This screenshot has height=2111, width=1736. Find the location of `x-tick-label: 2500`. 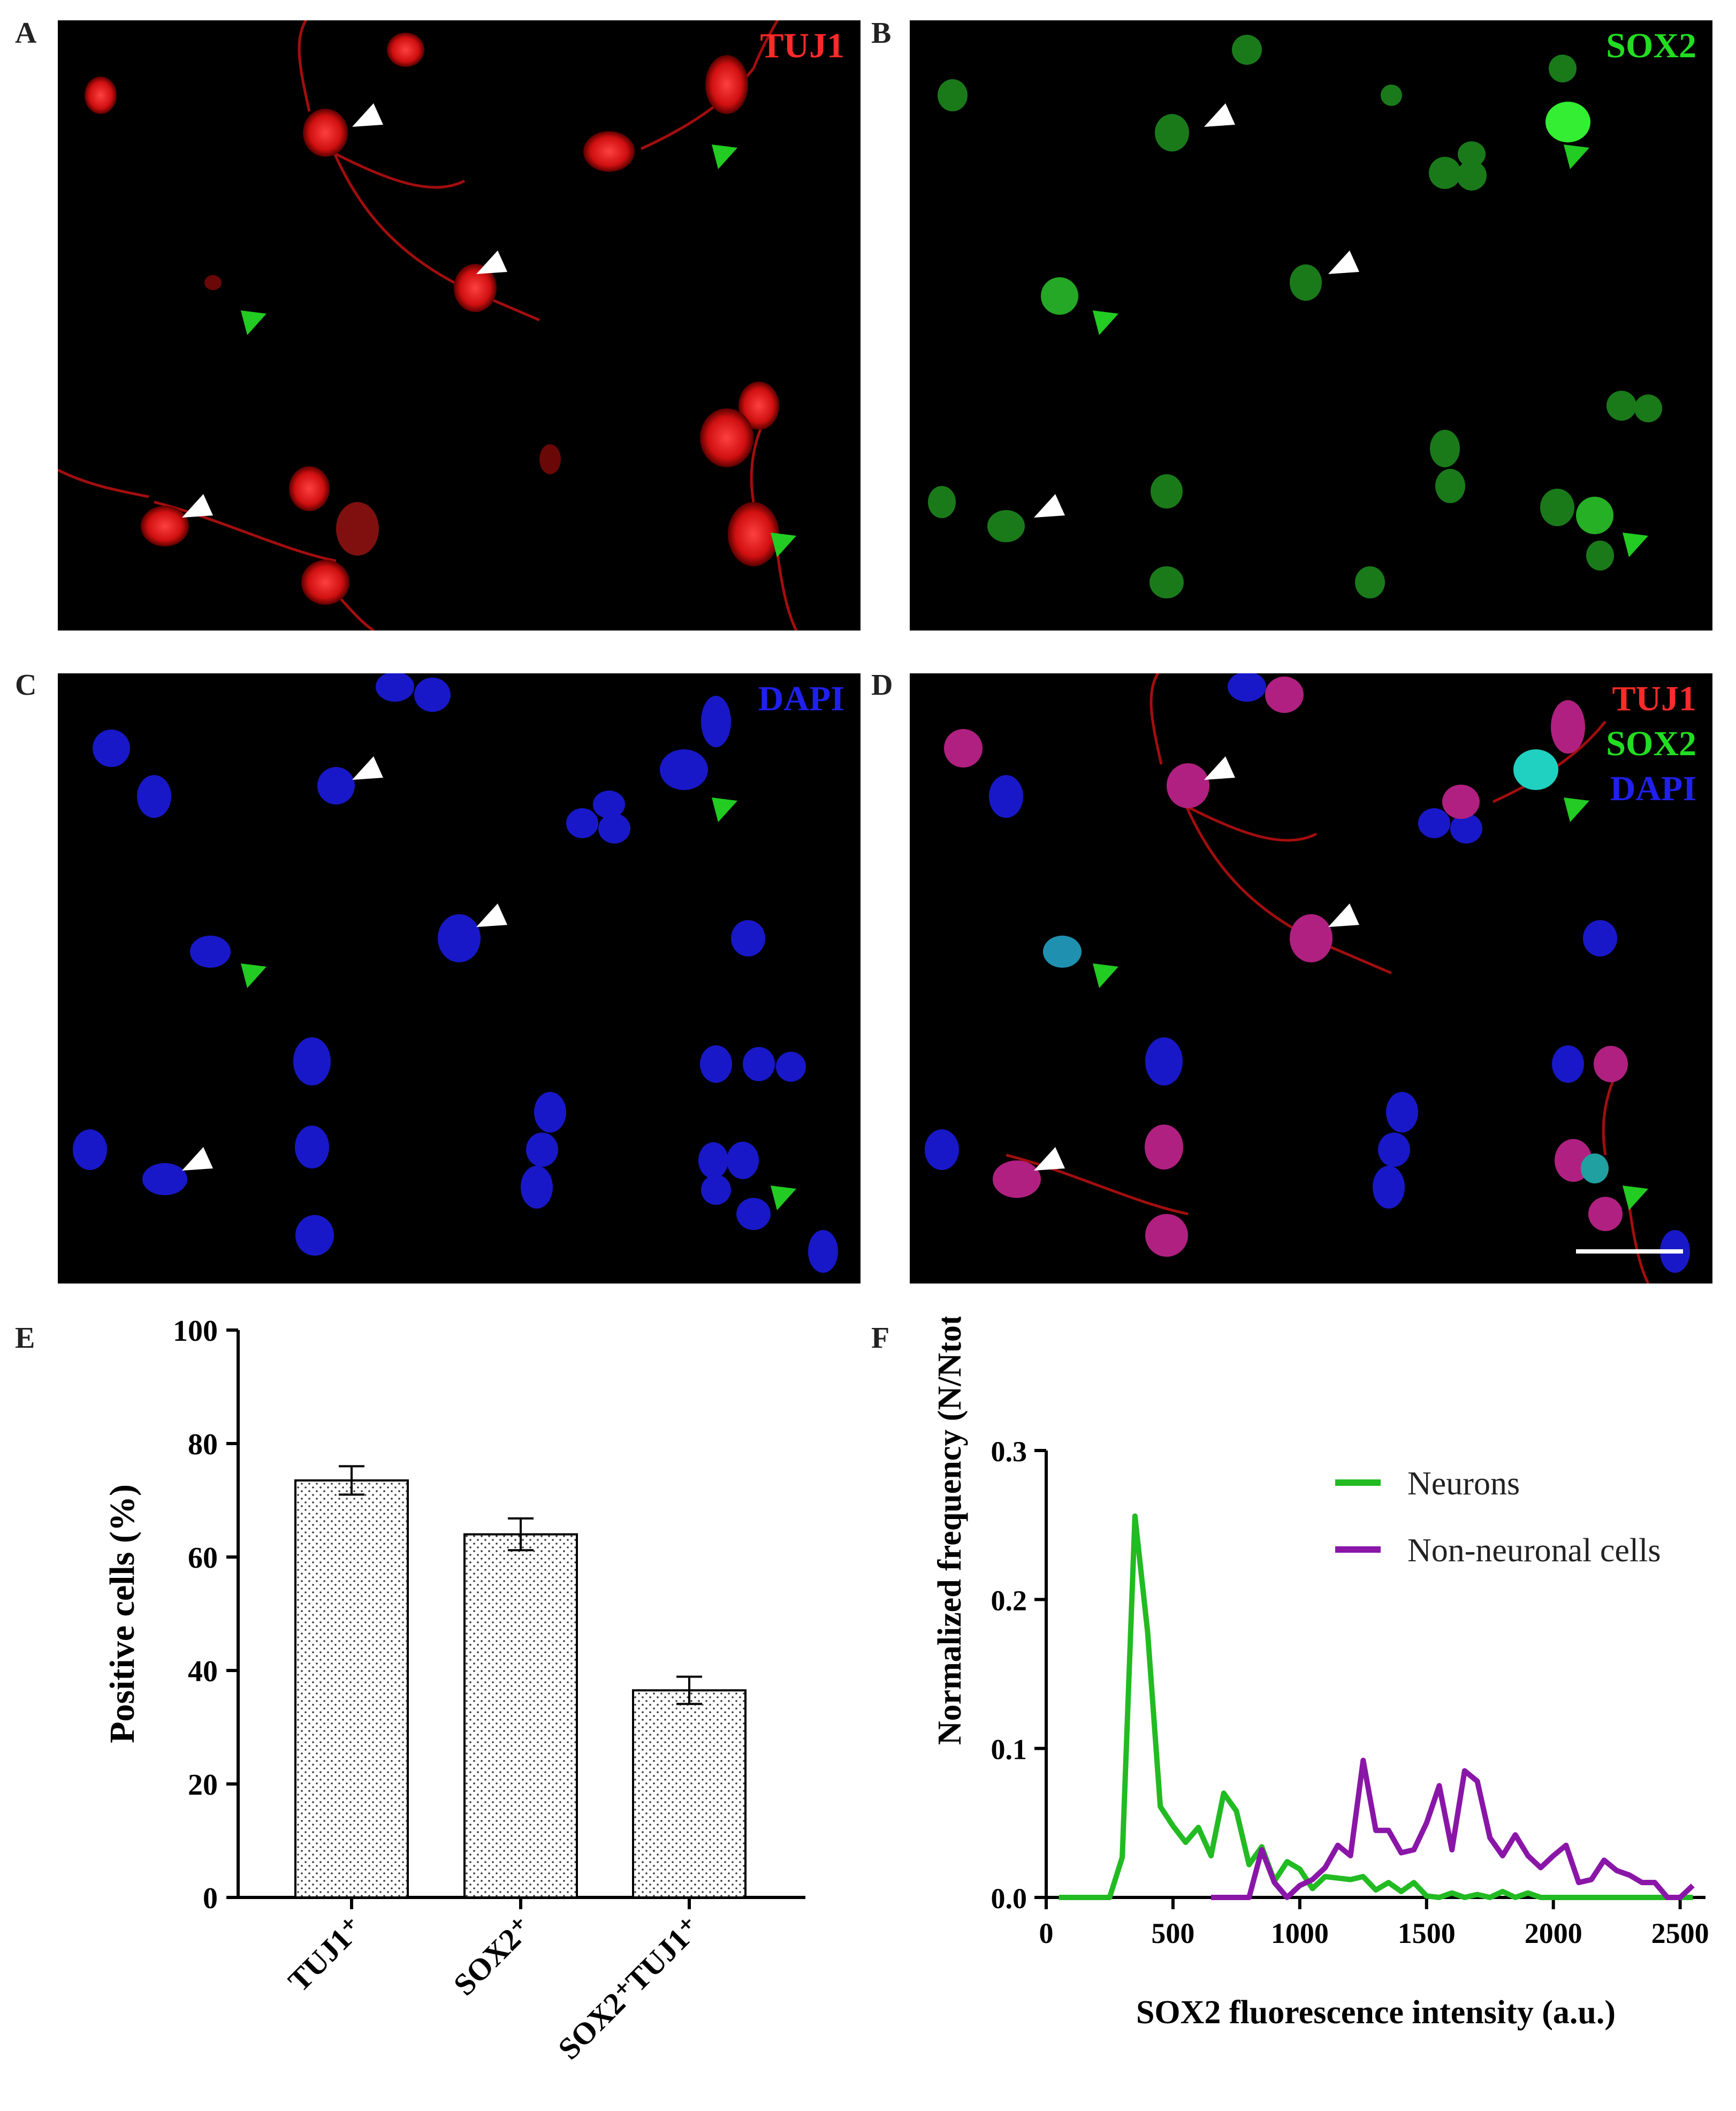

x-tick-label: 2500 is located at coordinates (1680, 1933).